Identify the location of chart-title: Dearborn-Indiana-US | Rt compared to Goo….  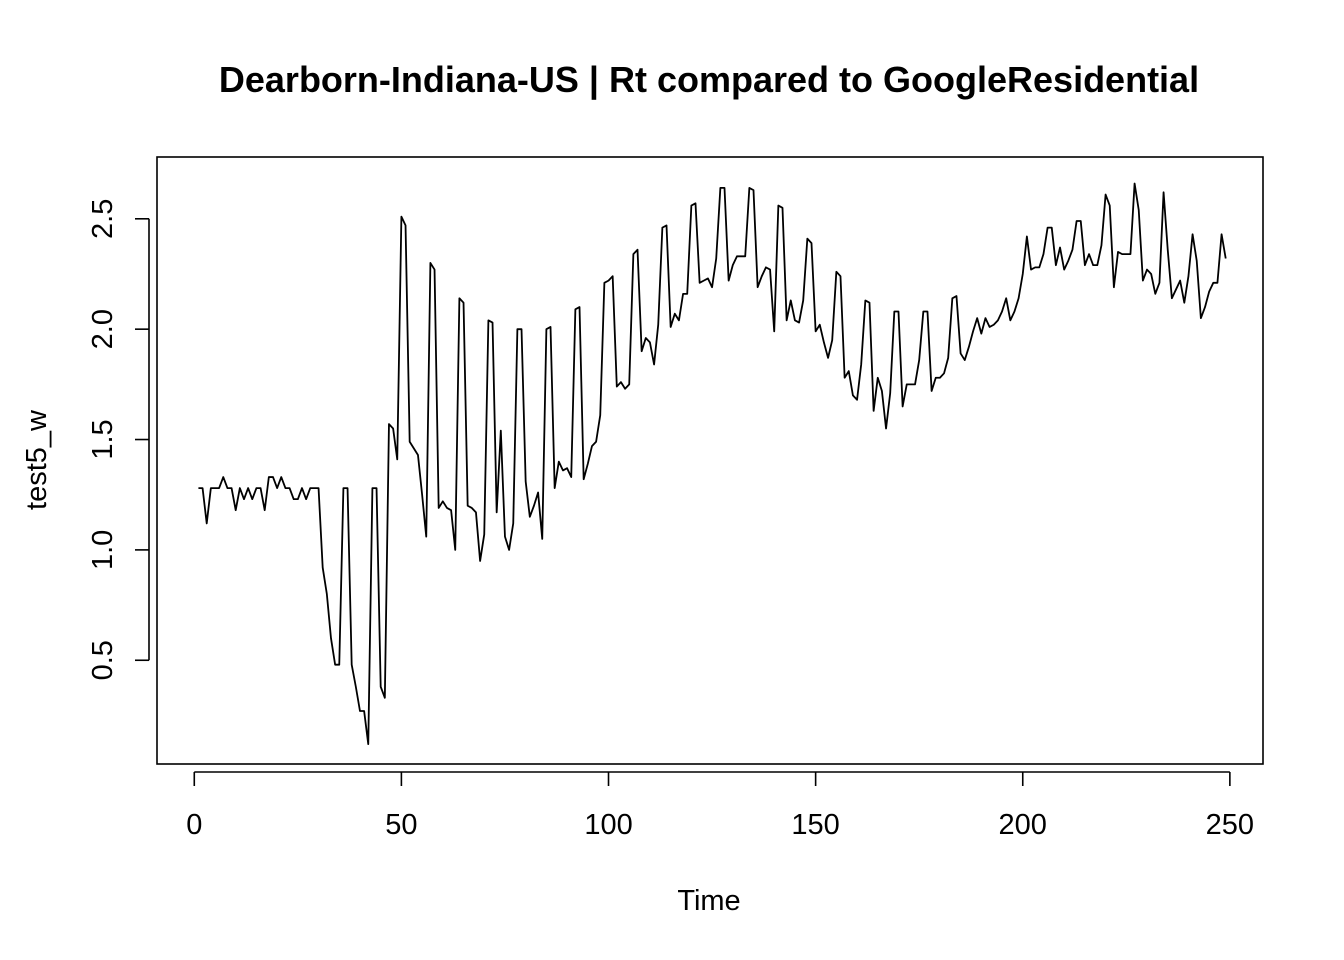
(709, 80).